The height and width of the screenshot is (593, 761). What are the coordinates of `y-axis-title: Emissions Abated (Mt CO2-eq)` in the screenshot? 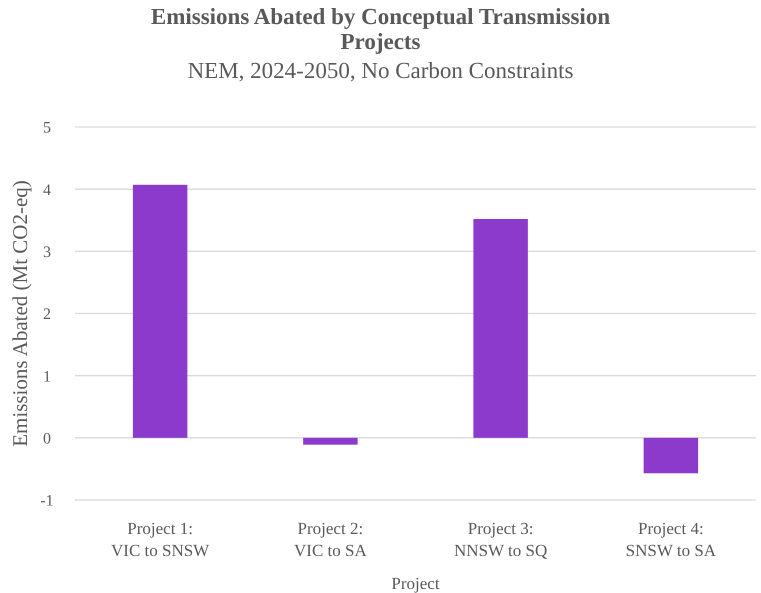 It's located at (20, 313).